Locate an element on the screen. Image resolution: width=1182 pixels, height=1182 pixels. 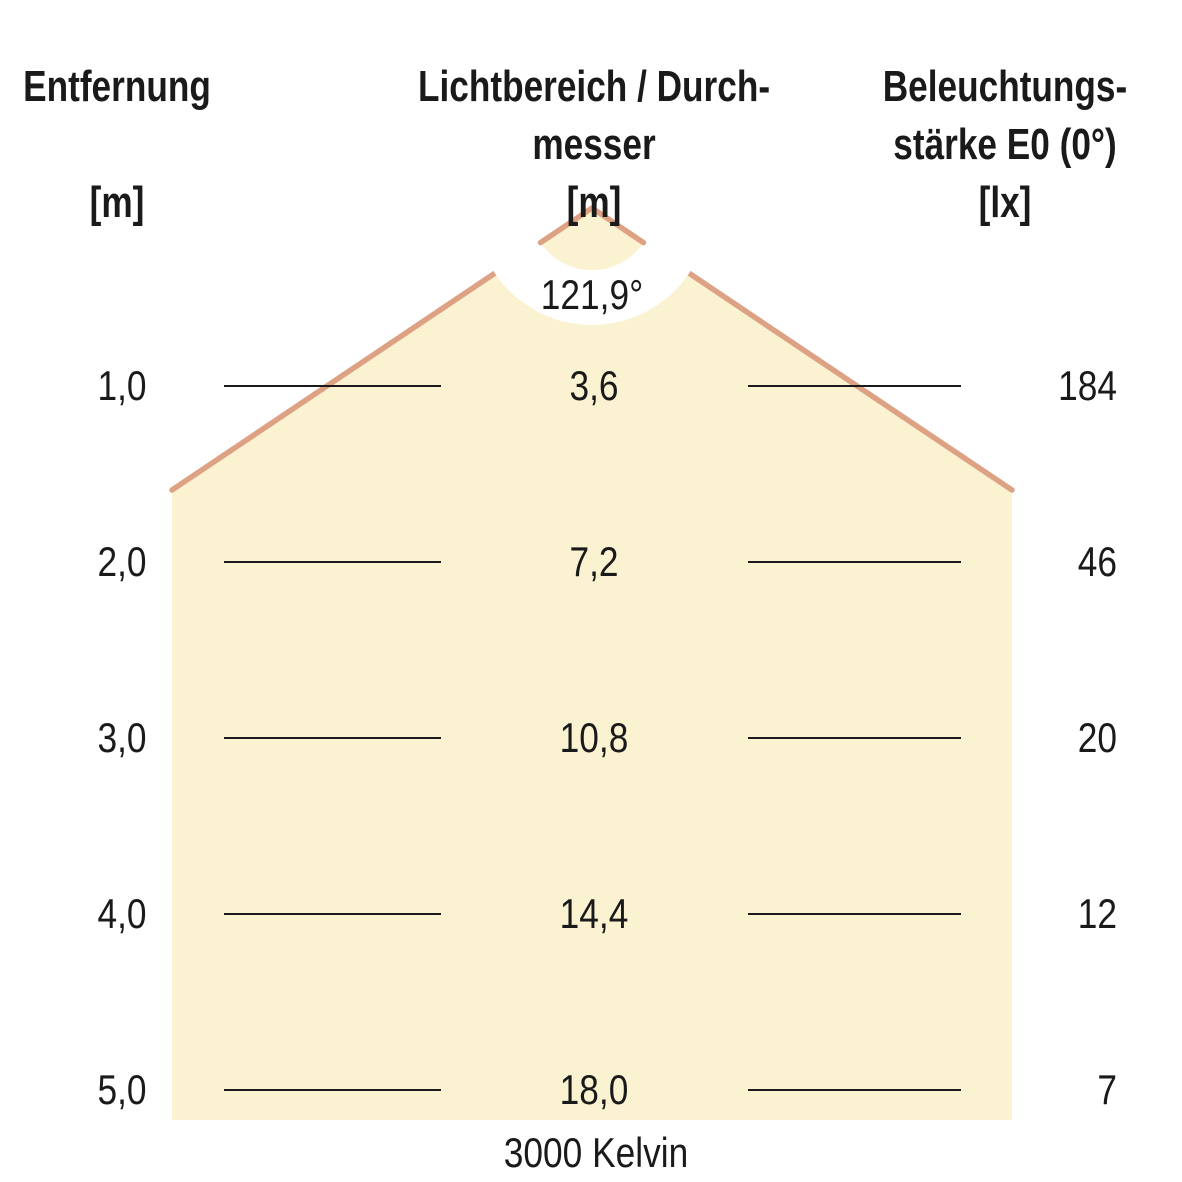
diameter-value: 18,0 is located at coordinates (594, 1089).